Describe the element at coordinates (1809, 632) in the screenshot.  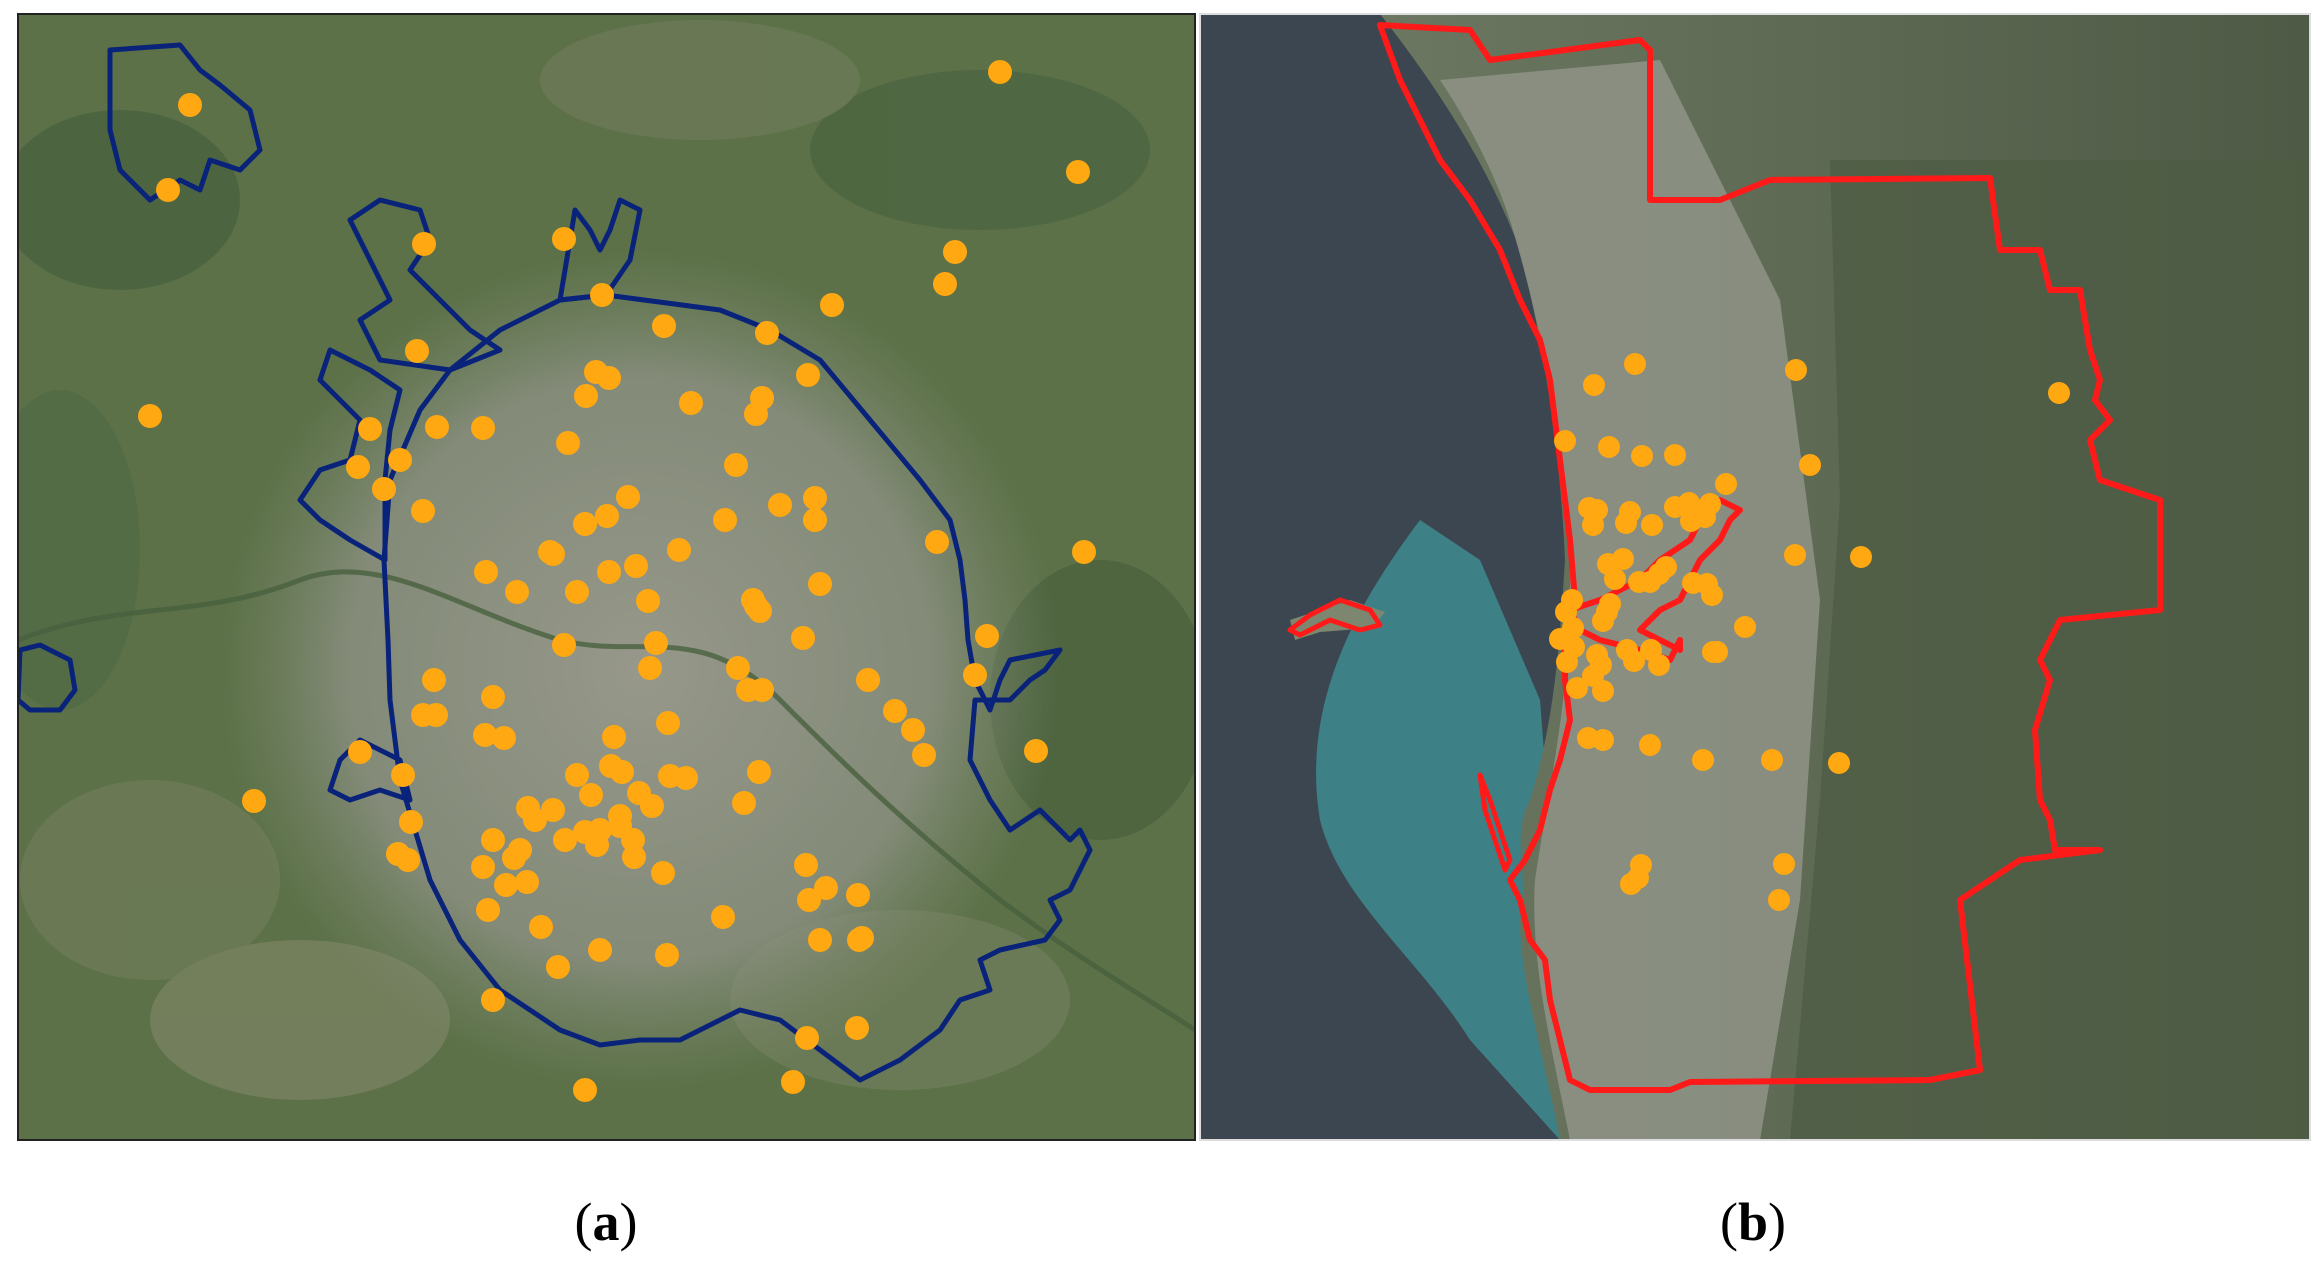
I see `markers-b` at that location.